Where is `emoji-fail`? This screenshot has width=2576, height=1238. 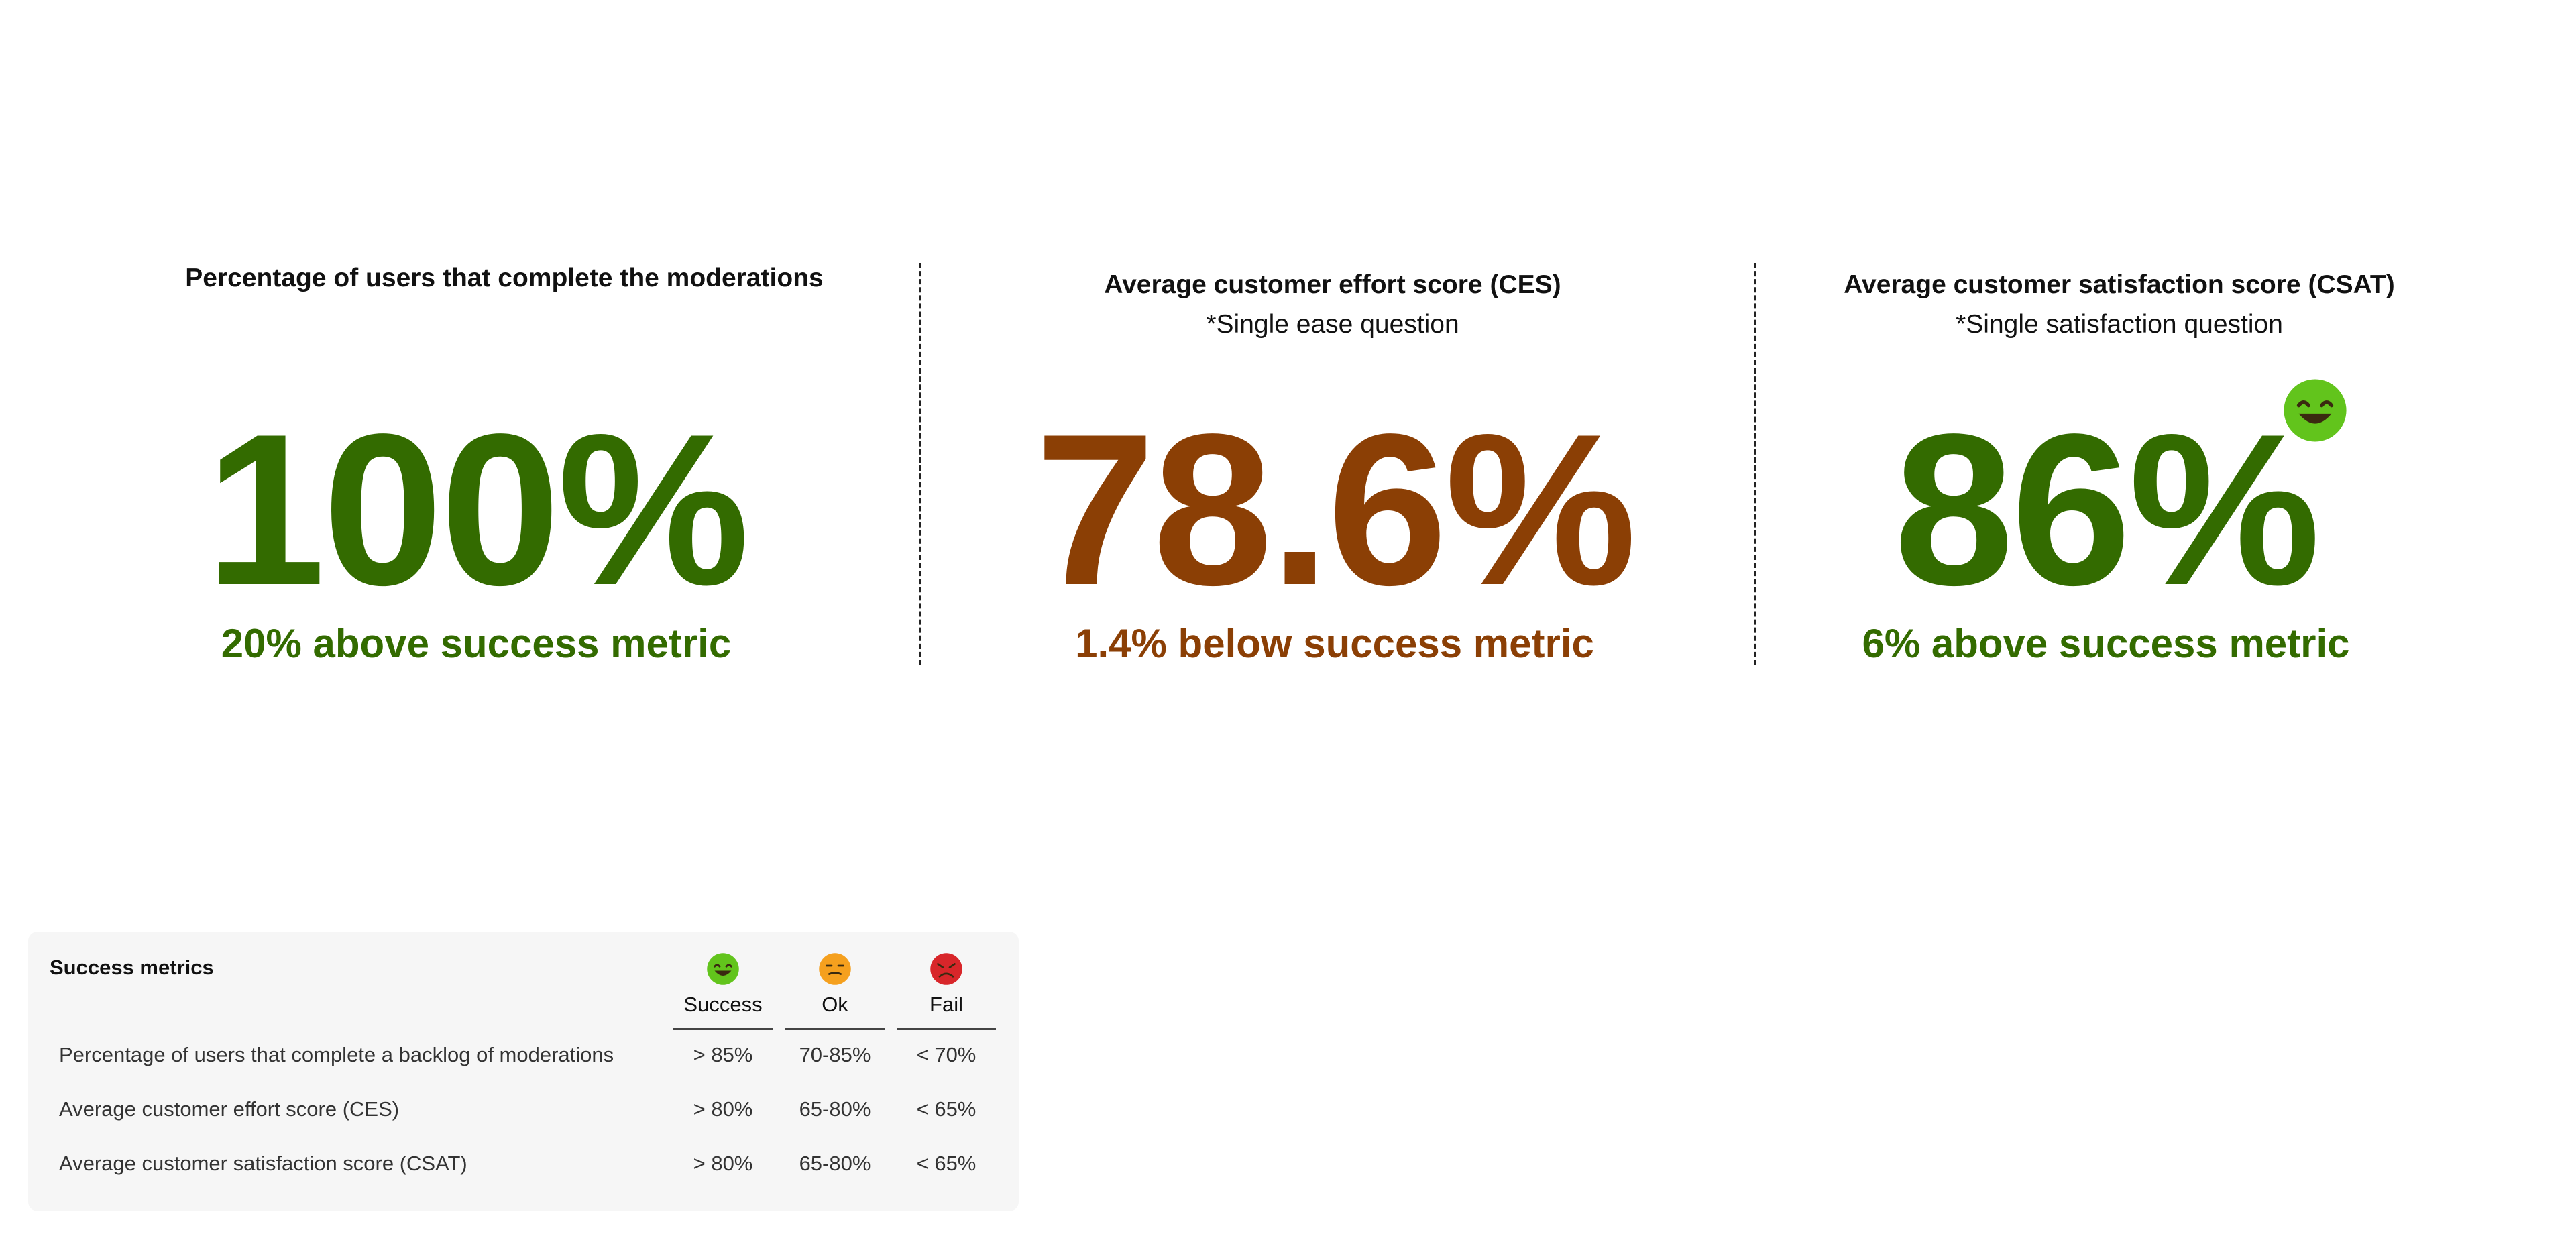
emoji-fail is located at coordinates (946, 970).